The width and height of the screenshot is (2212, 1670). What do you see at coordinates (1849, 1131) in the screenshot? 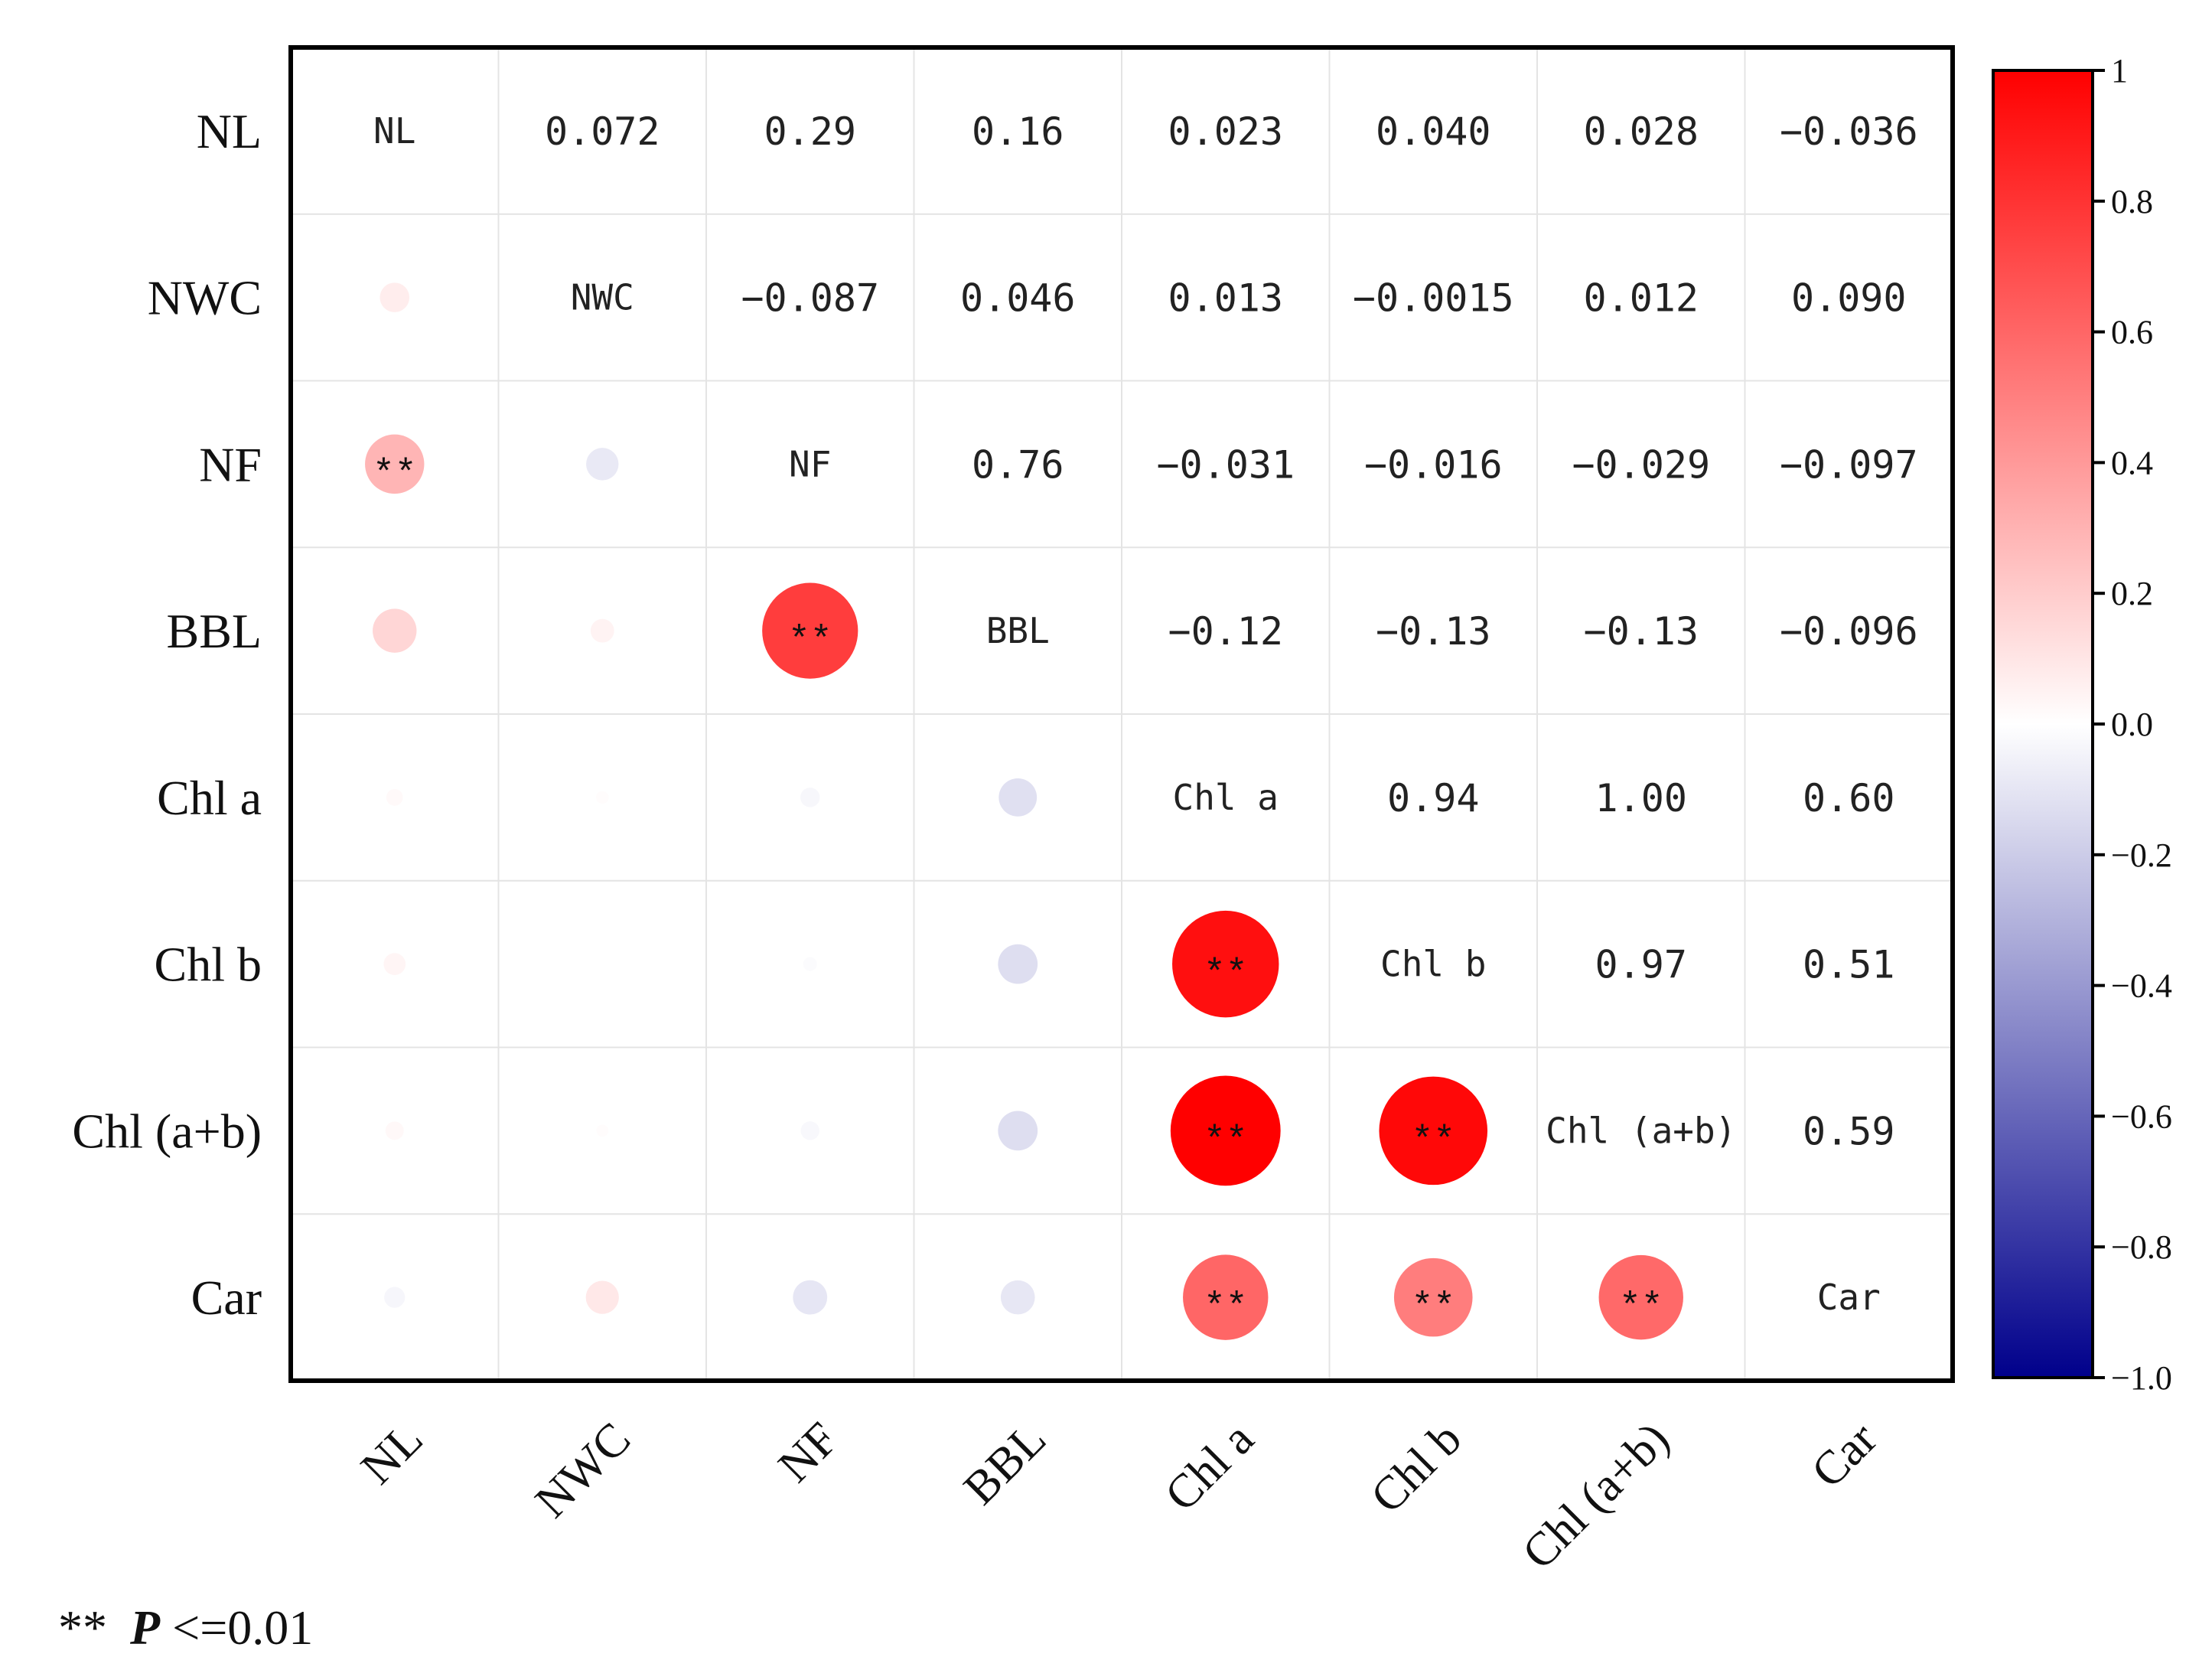
I see `correlation-value: 0.59` at bounding box center [1849, 1131].